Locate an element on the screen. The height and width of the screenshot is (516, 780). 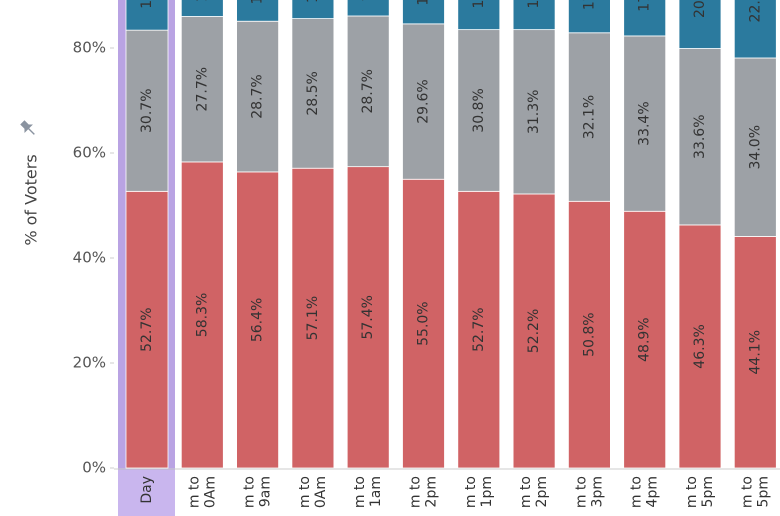
value-label-group: 29.6% is located at coordinates (424, 101).